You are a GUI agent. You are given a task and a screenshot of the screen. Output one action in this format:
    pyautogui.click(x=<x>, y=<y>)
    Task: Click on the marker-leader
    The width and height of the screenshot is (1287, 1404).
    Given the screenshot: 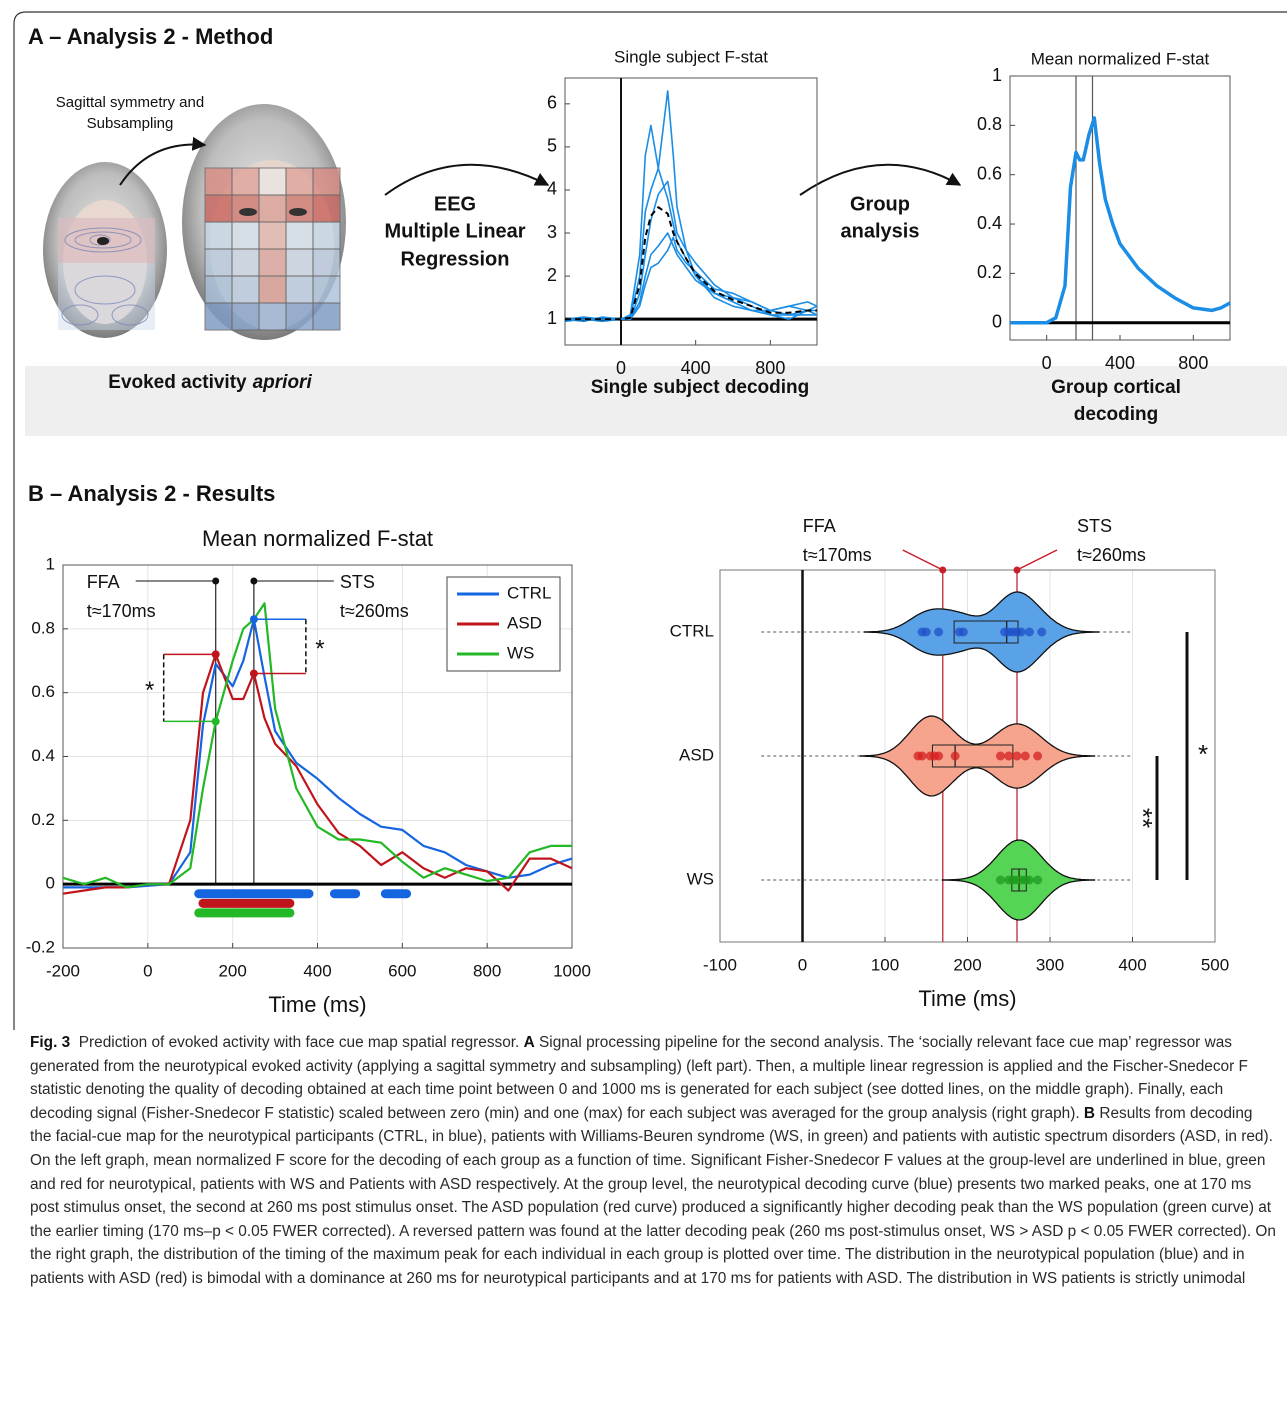 What is the action you would take?
    pyautogui.click(x=1037, y=560)
    